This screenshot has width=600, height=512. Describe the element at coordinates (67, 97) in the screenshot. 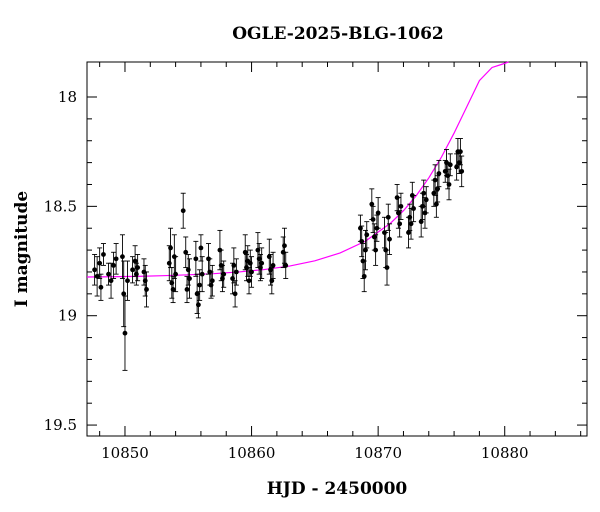

I see `y-tick-label: 18` at that location.